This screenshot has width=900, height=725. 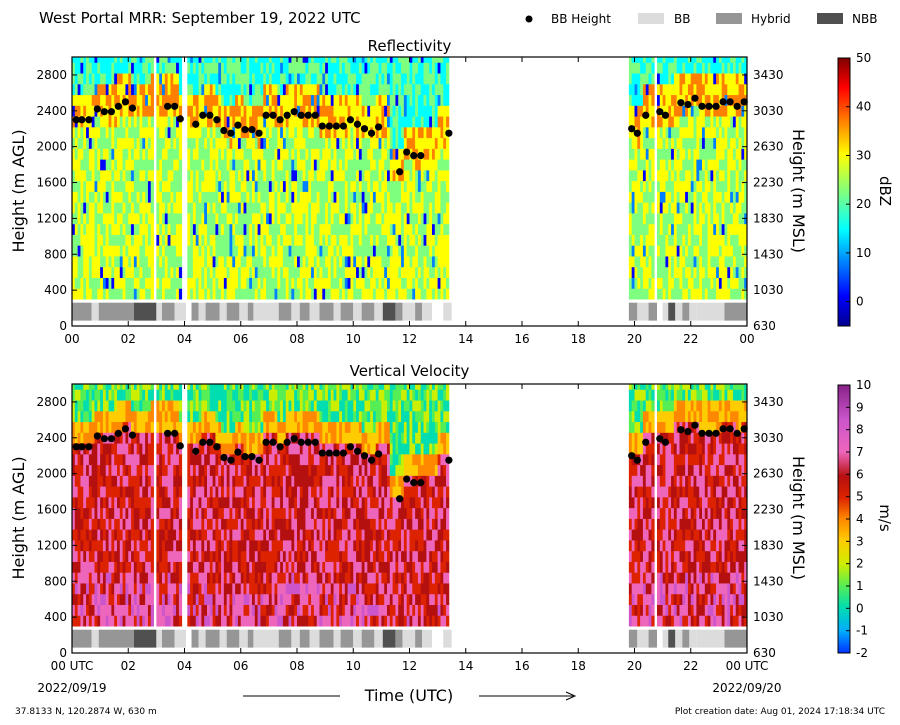 What do you see at coordinates (710, 311) in the screenshot?
I see `bb-type-segment` at bounding box center [710, 311].